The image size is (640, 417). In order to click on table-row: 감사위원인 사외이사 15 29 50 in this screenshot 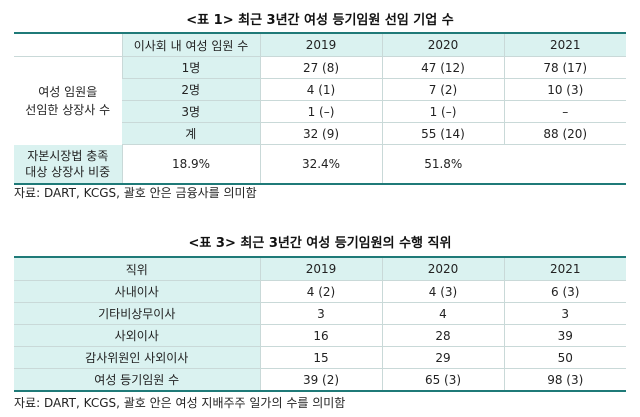, I will do `click(320, 357)`.